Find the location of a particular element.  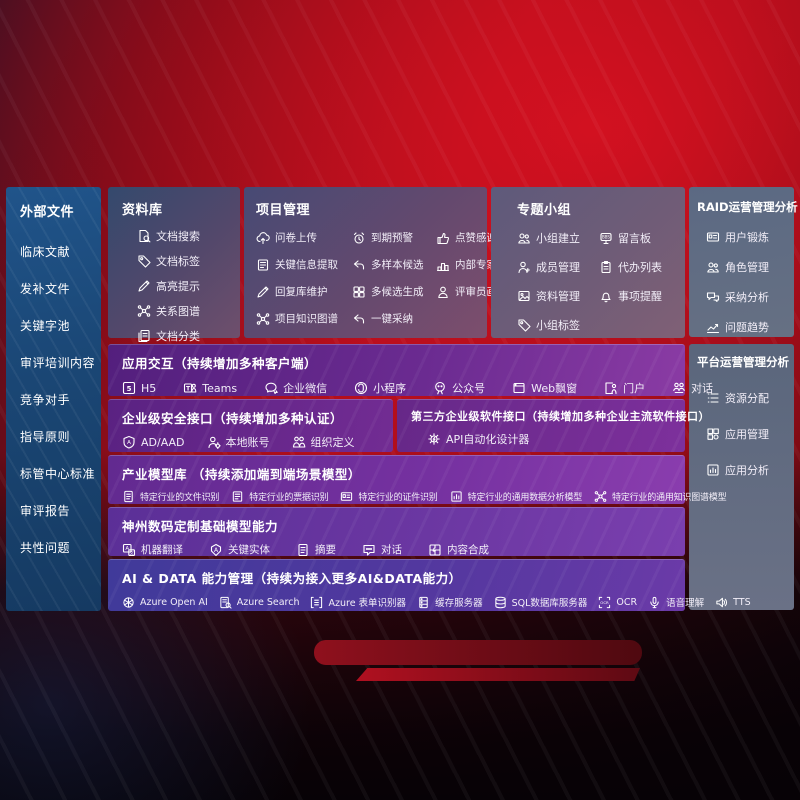

feature-item: 特定行业的票据识别 is located at coordinates (280, 496).